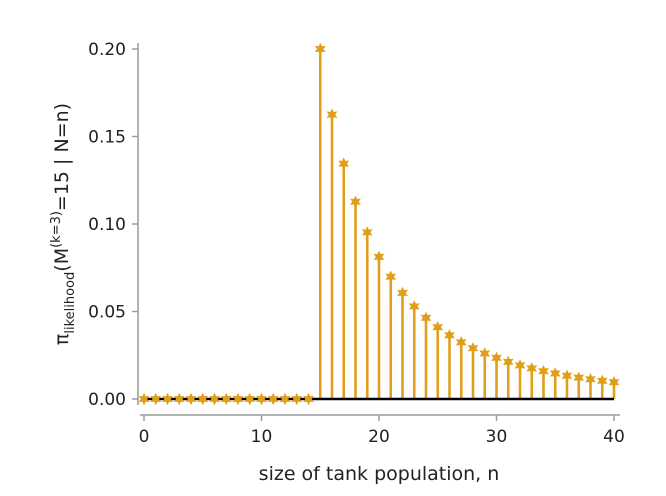 This screenshot has width=666, height=496. What do you see at coordinates (107, 225) in the screenshot?
I see `y-tick-label: 0.10` at bounding box center [107, 225].